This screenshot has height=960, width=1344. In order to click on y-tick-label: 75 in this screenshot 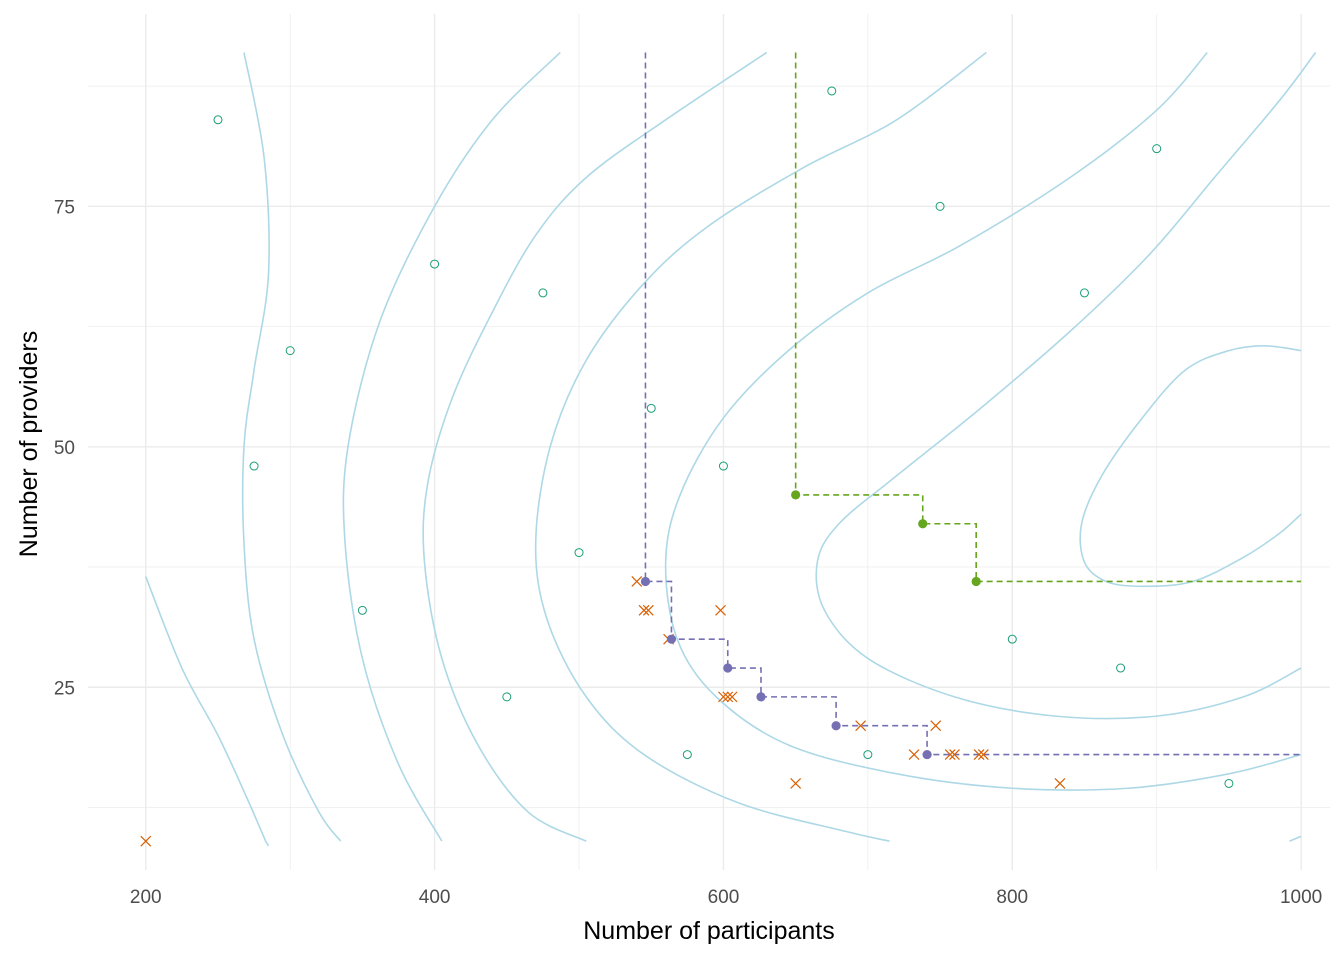, I will do `click(64, 207)`.